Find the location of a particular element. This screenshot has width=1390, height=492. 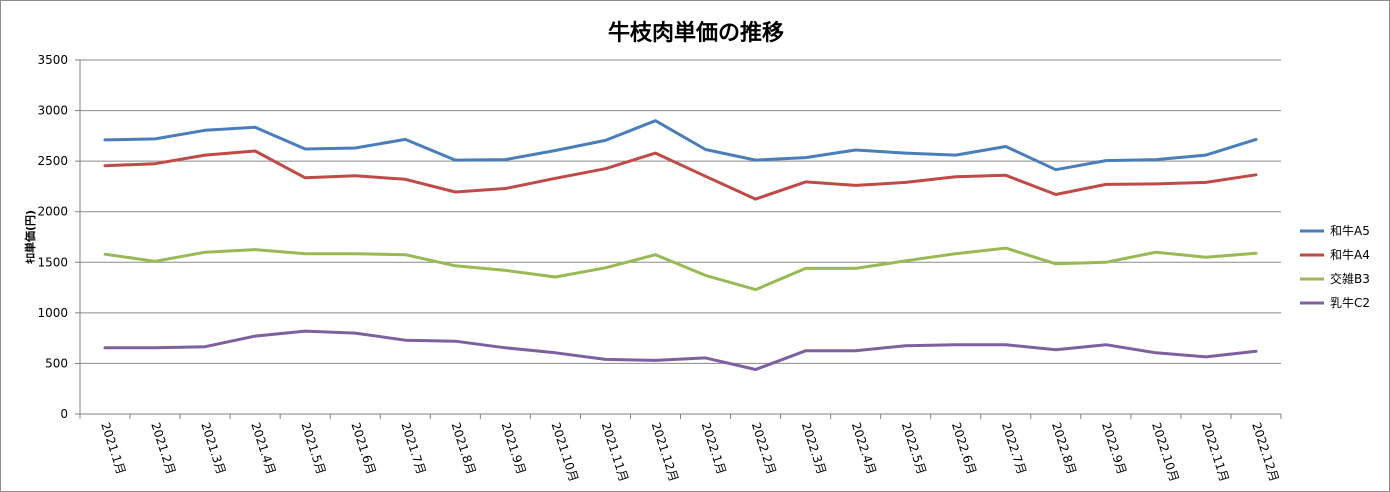

x-tick-label: 2022.11月 is located at coordinates (1215, 452).